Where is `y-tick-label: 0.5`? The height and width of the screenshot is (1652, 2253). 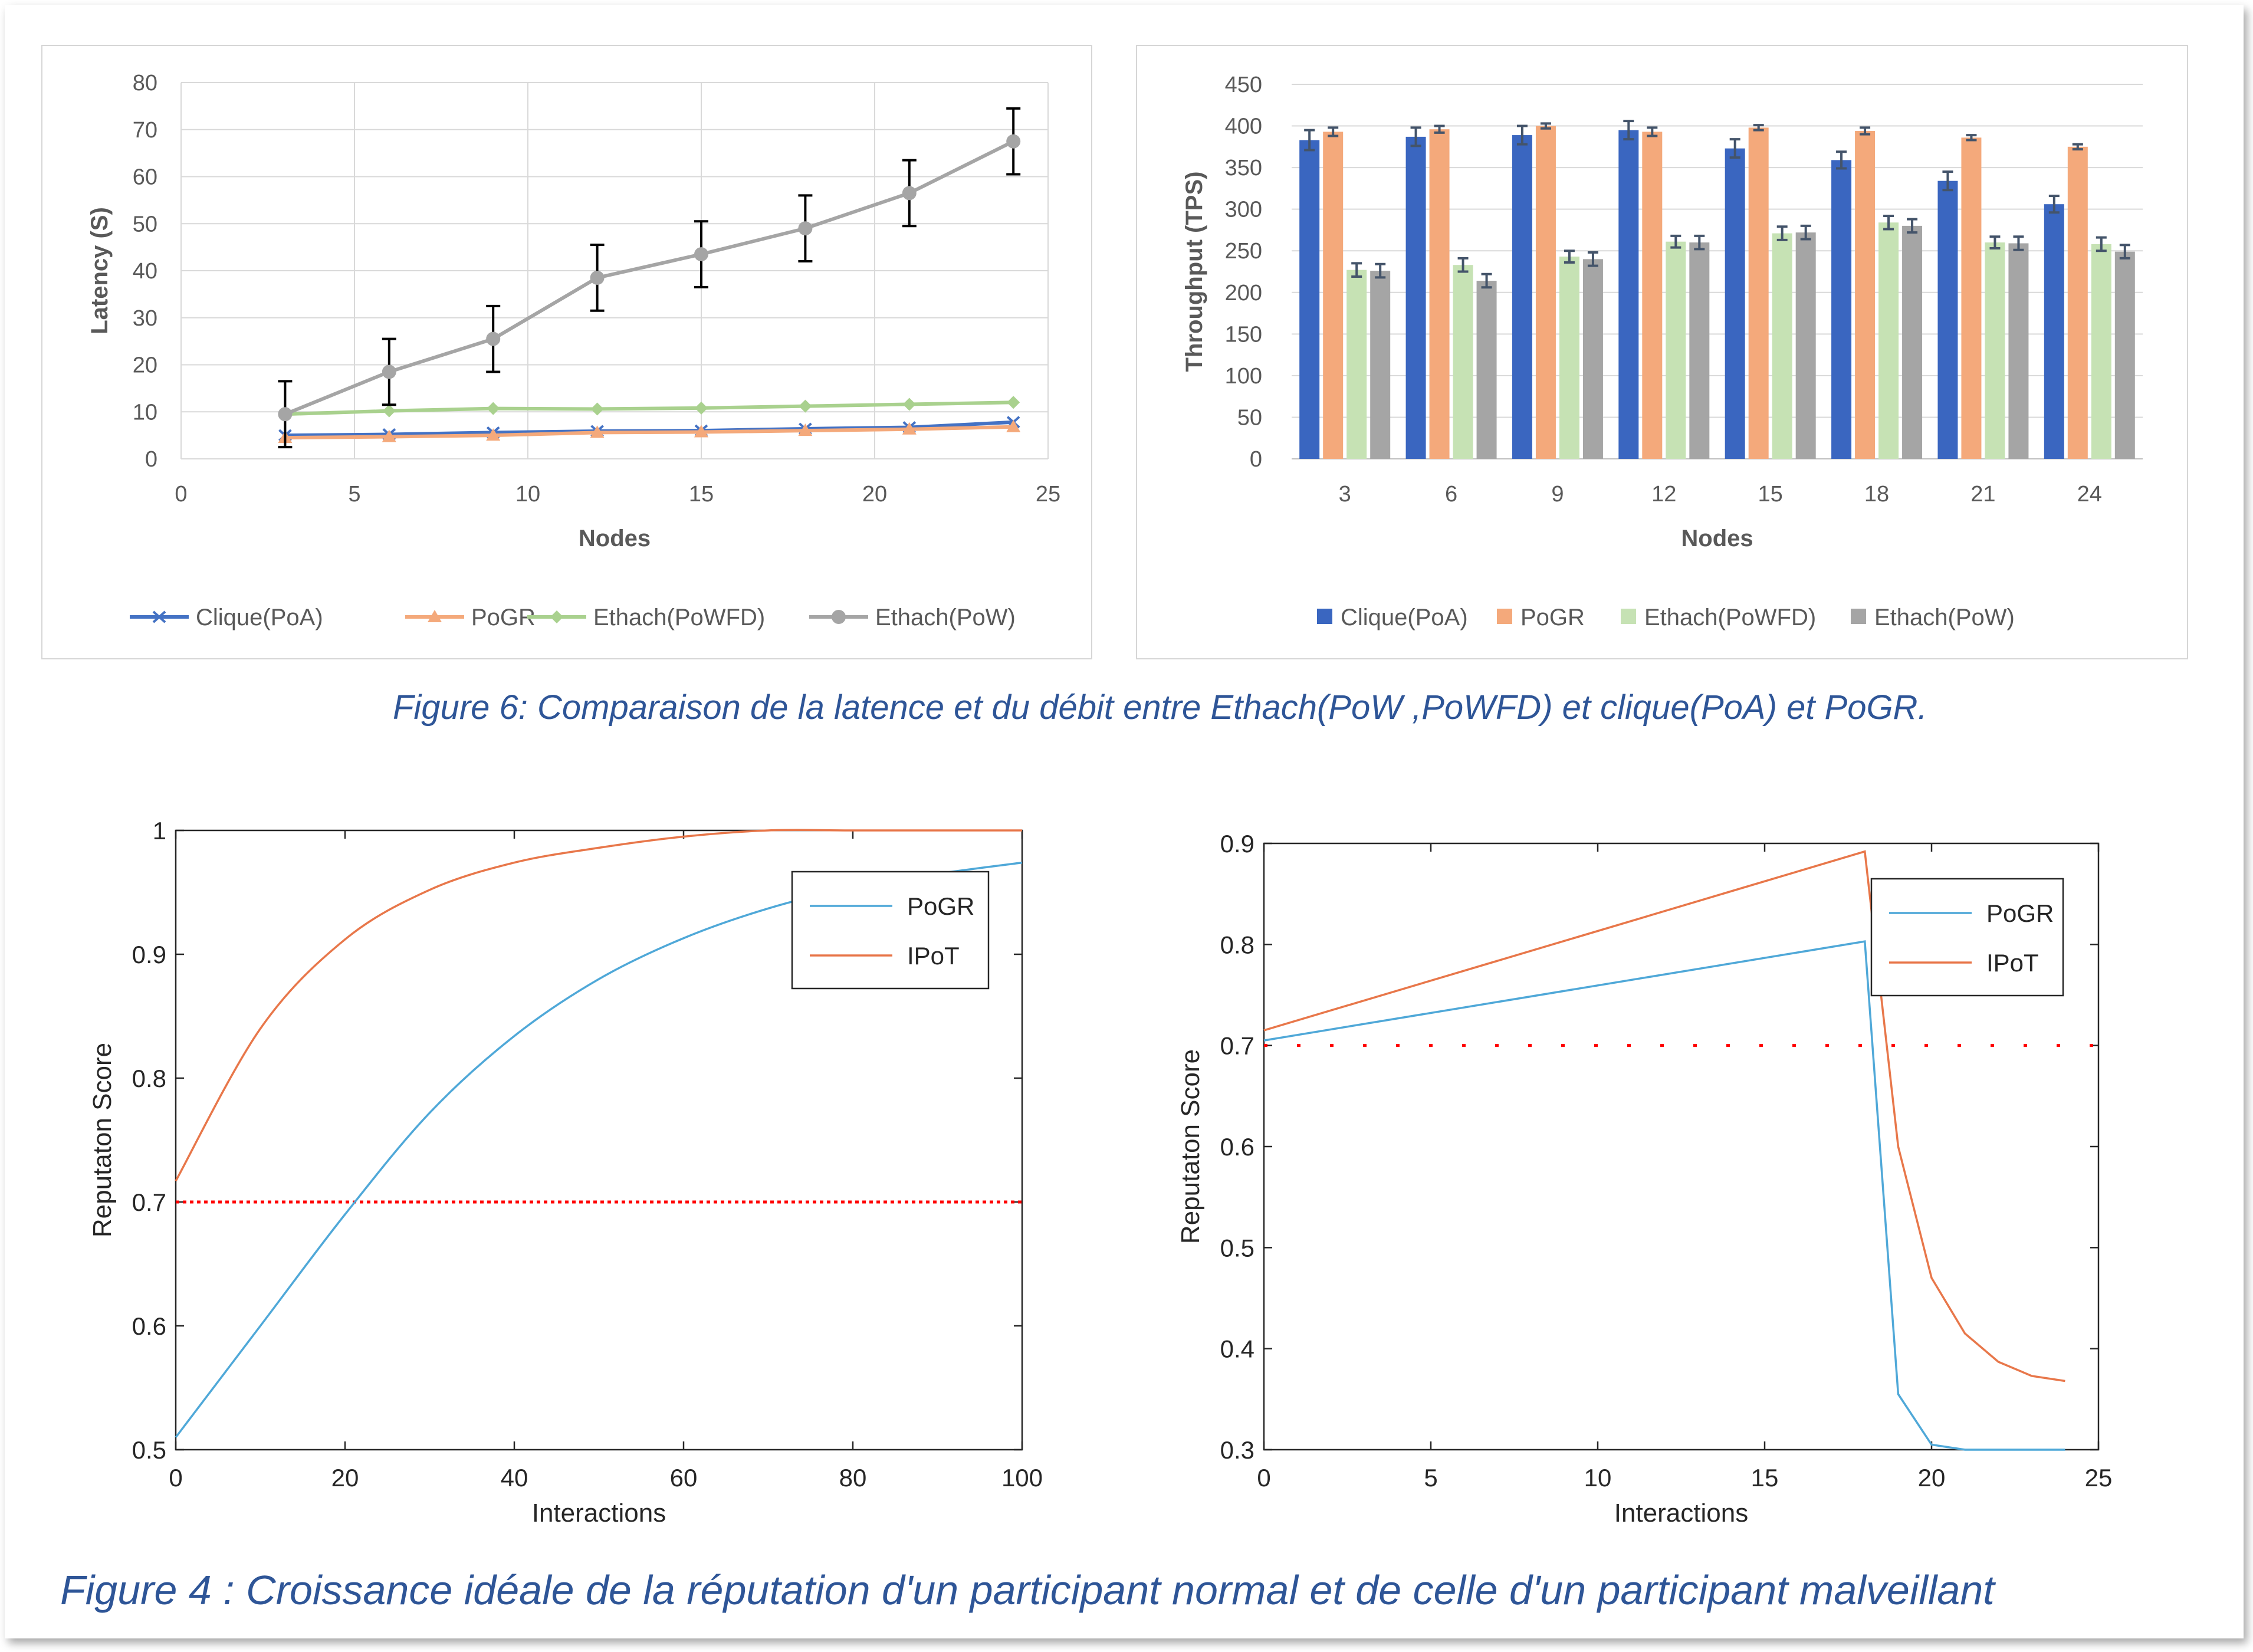
y-tick-label: 0.5 is located at coordinates (1237, 1248).